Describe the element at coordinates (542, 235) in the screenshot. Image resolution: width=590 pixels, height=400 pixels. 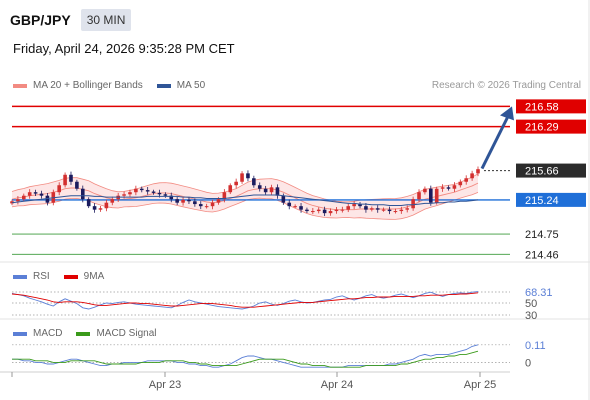
I see `level-label-4: 214.75` at that location.